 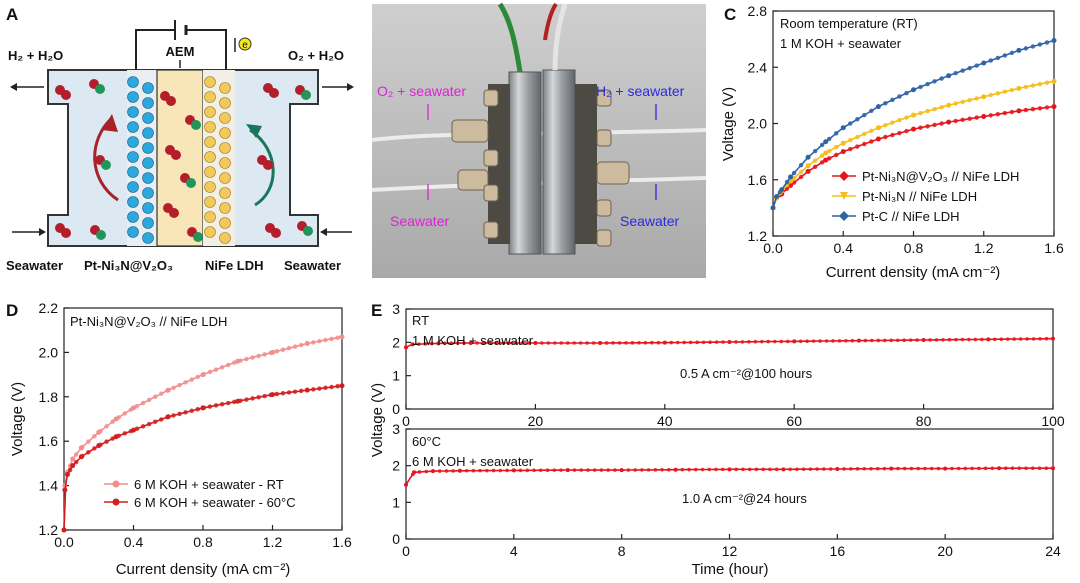 I want to click on panel-label-d: D, so click(x=12, y=310).